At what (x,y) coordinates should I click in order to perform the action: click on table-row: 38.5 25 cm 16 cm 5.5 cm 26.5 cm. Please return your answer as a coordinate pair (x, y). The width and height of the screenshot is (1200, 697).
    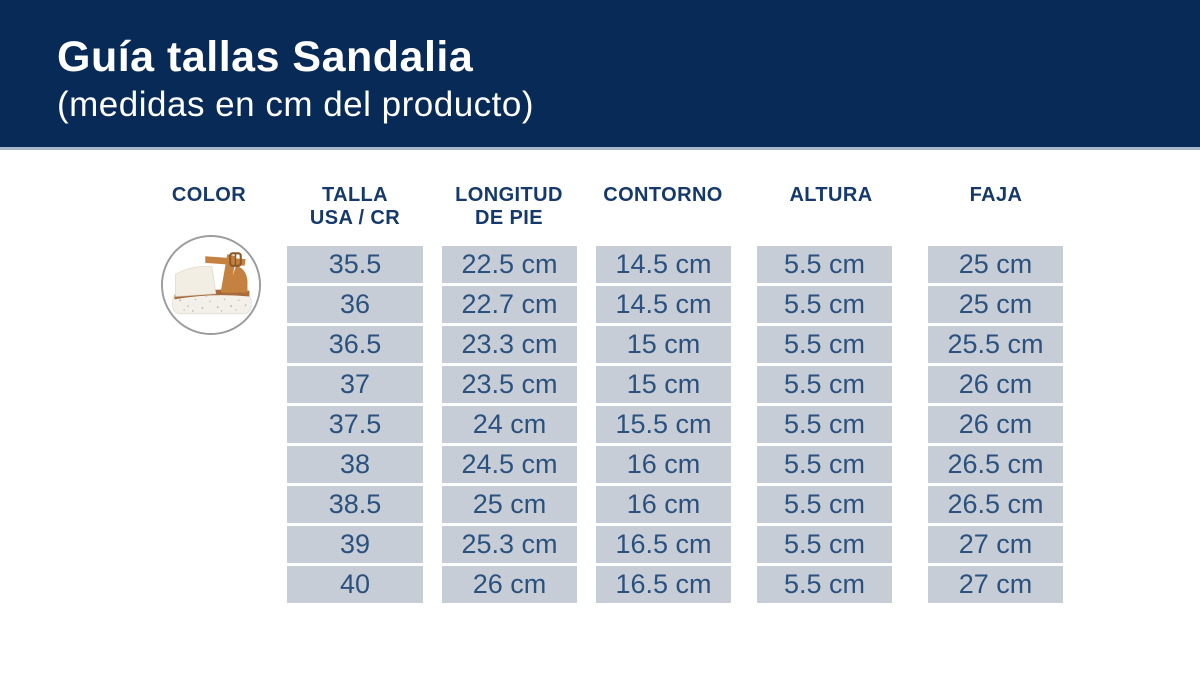
    Looking at the image, I should click on (600, 504).